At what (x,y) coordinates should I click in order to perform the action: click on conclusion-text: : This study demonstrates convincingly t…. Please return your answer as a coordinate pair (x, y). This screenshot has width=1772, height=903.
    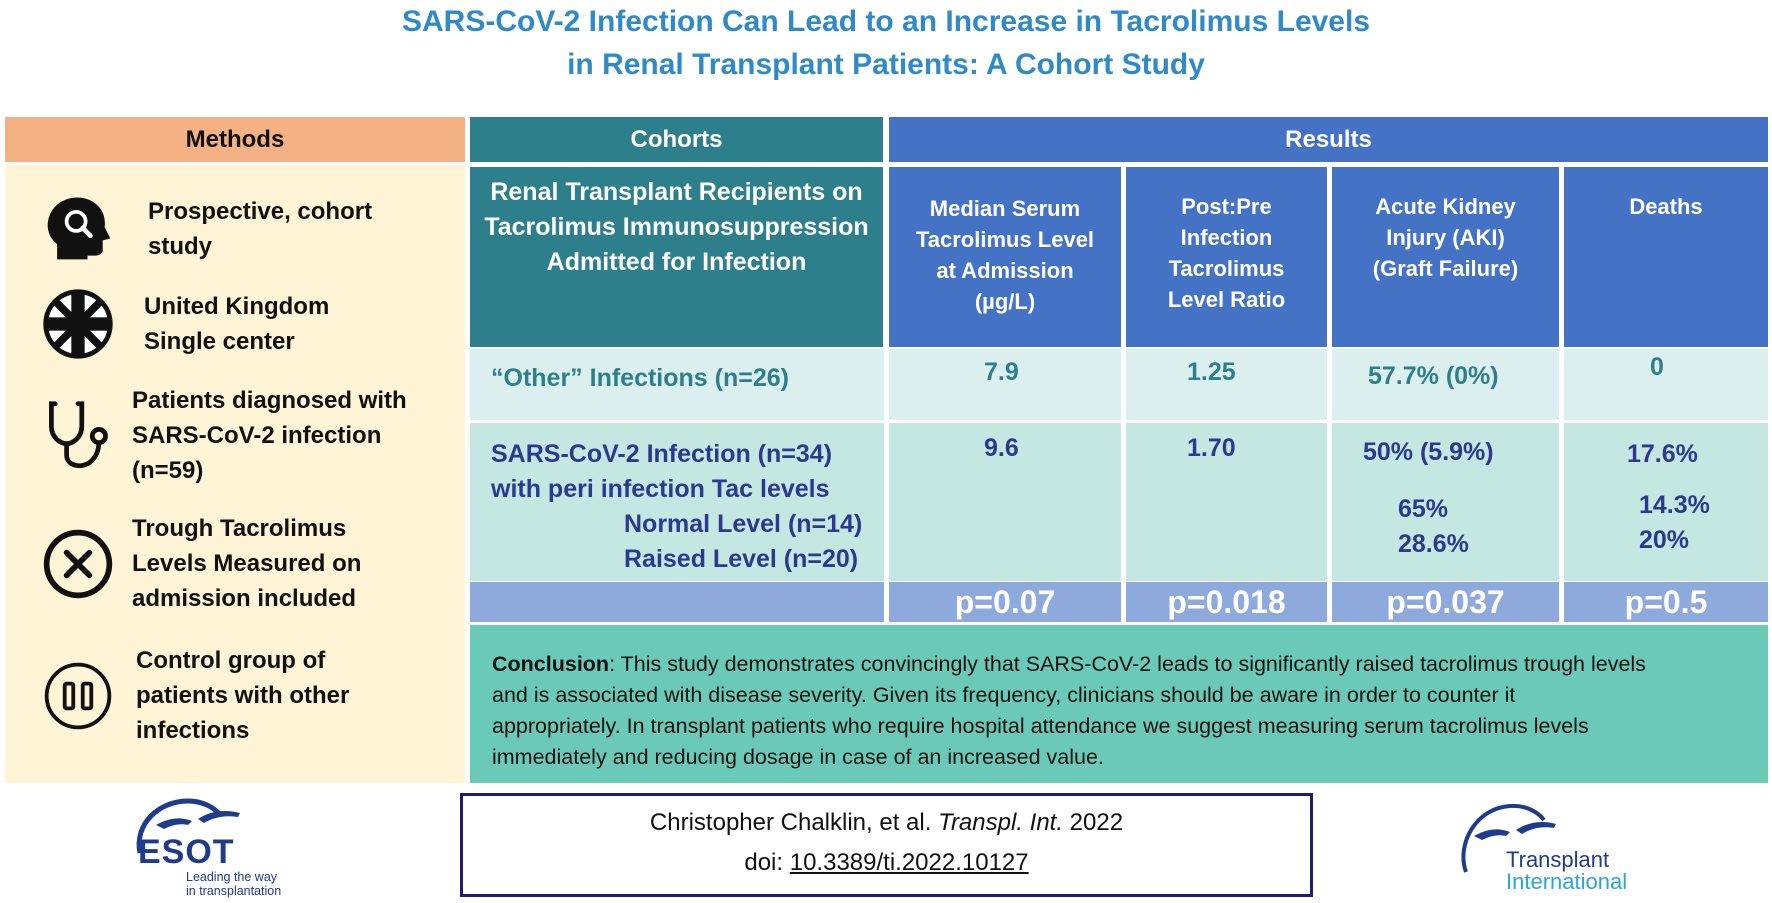
    Looking at the image, I should click on (1127, 664).